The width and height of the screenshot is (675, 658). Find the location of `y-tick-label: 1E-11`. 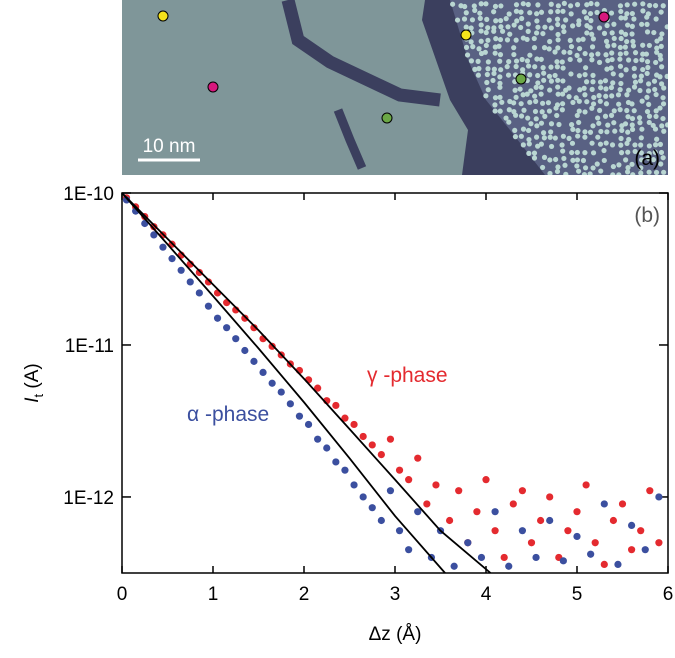

y-tick-label: 1E-11 is located at coordinates (89, 346).